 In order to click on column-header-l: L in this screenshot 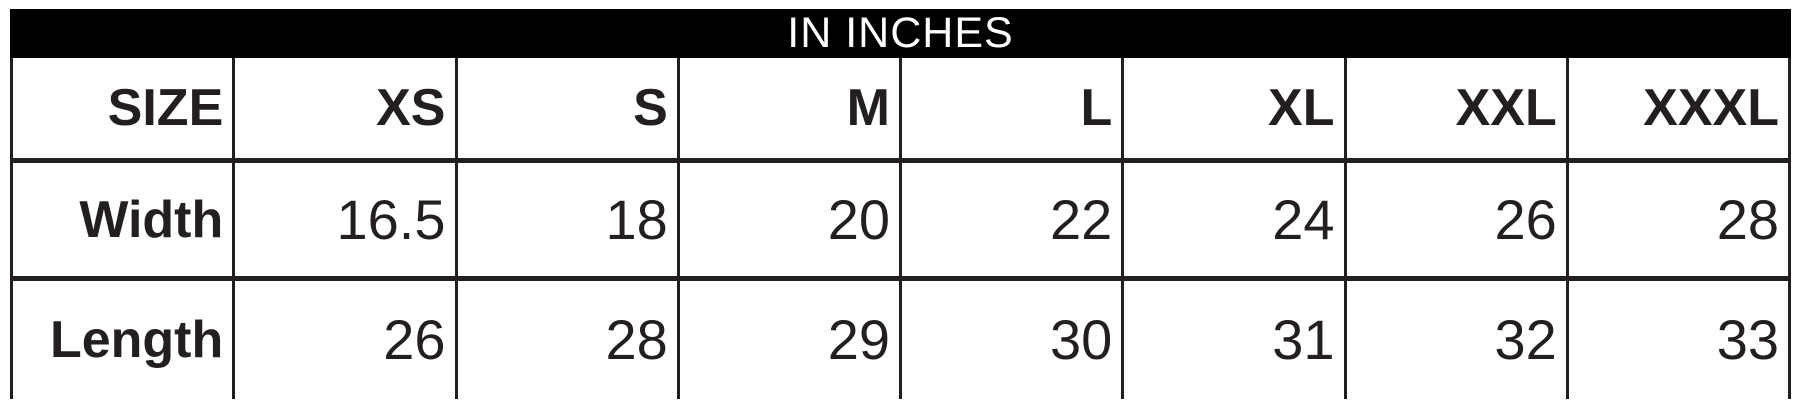, I will do `click(1013, 108)`.